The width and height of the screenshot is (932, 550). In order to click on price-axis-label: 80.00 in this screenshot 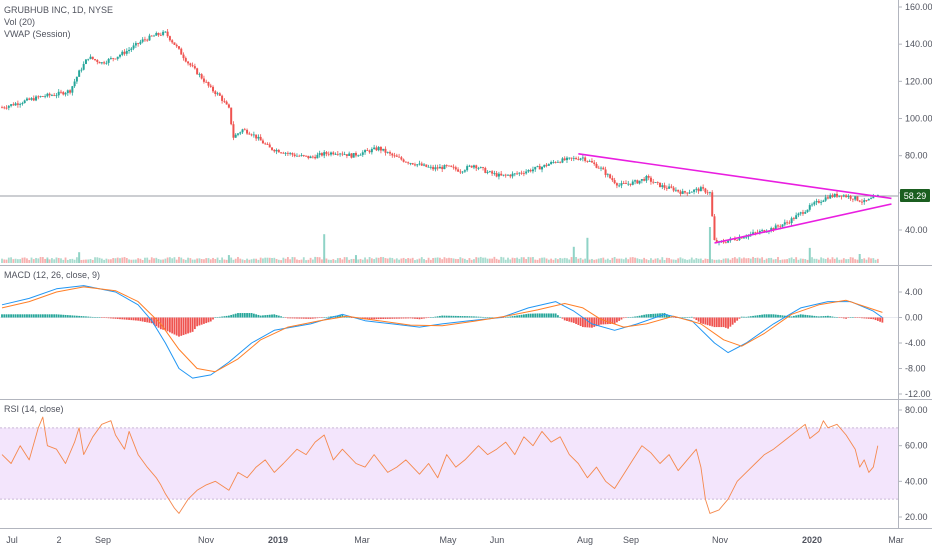, I will do `click(916, 156)`.